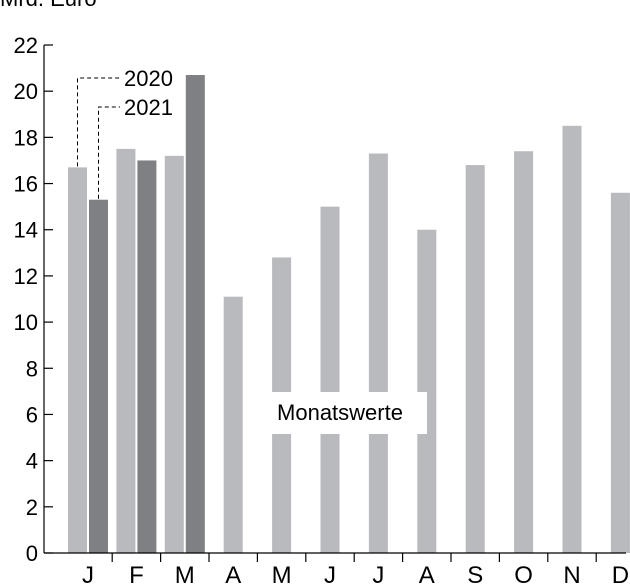 The width and height of the screenshot is (630, 586). What do you see at coordinates (185, 574) in the screenshot?
I see `x-tick-label-3: M` at bounding box center [185, 574].